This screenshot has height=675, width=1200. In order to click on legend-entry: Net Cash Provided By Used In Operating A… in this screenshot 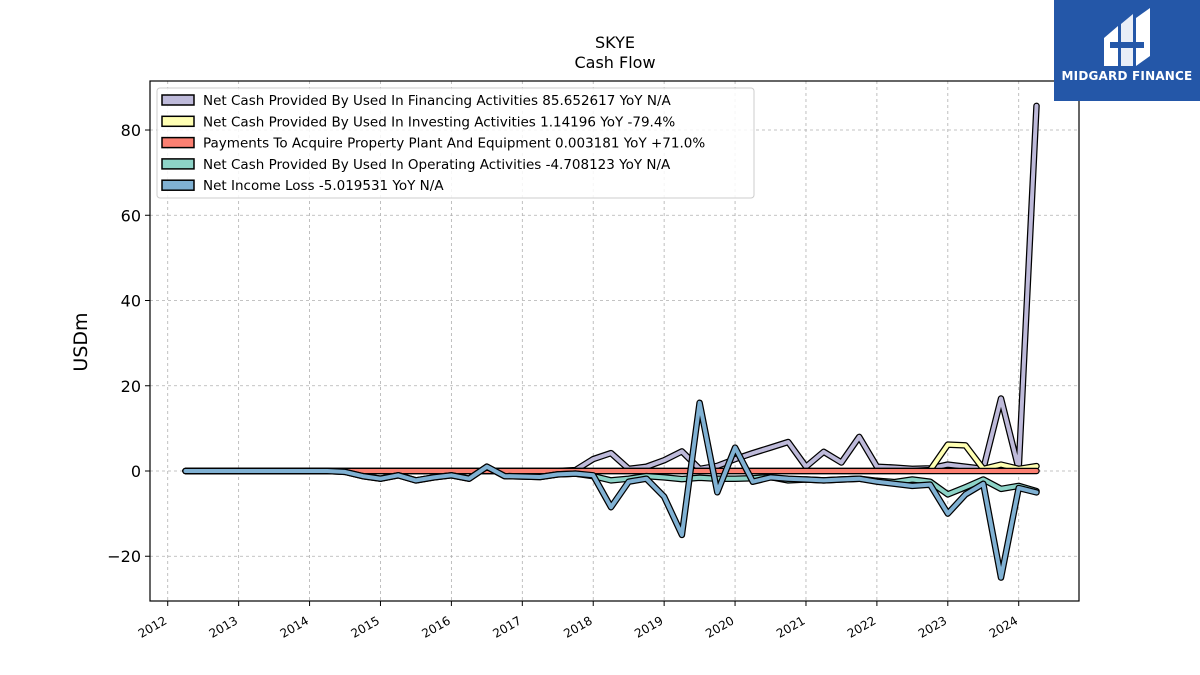, I will do `click(437, 165)`.